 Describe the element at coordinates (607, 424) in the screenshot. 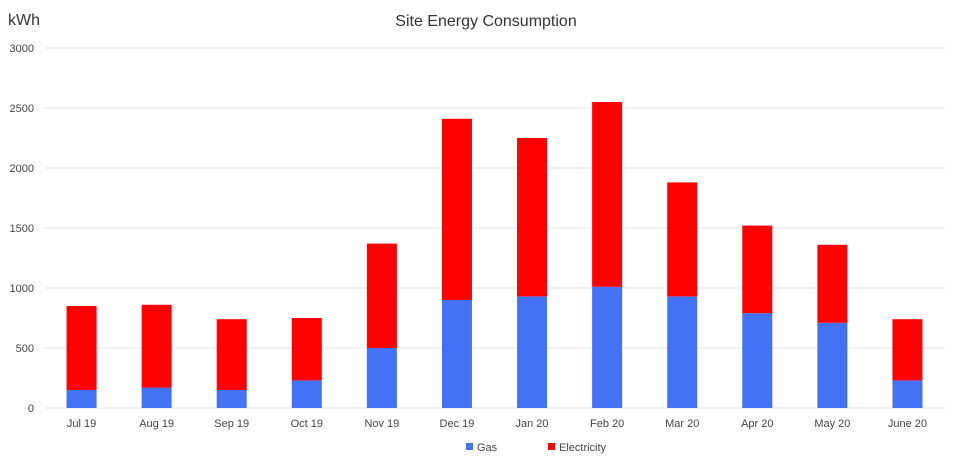

I see `x-category-label: Feb 20` at that location.